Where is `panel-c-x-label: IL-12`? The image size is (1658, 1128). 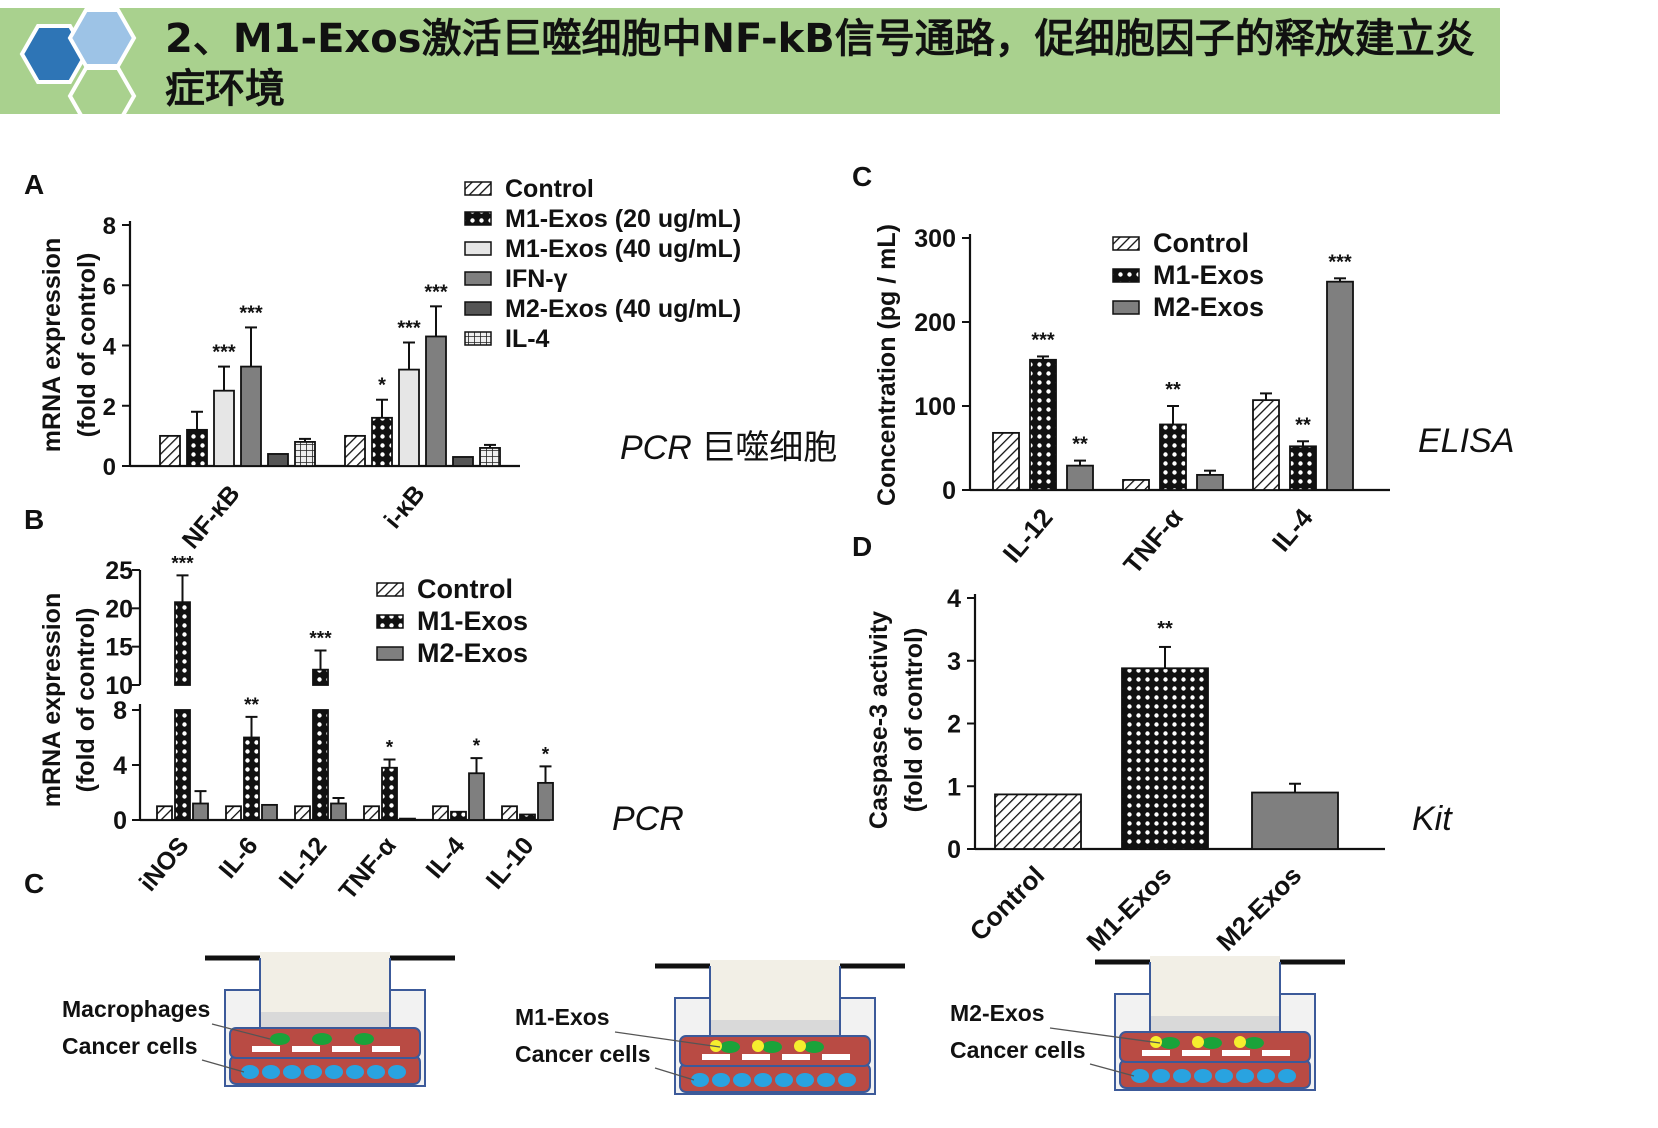 panel-c-x-label: IL-12 is located at coordinates (1028, 536).